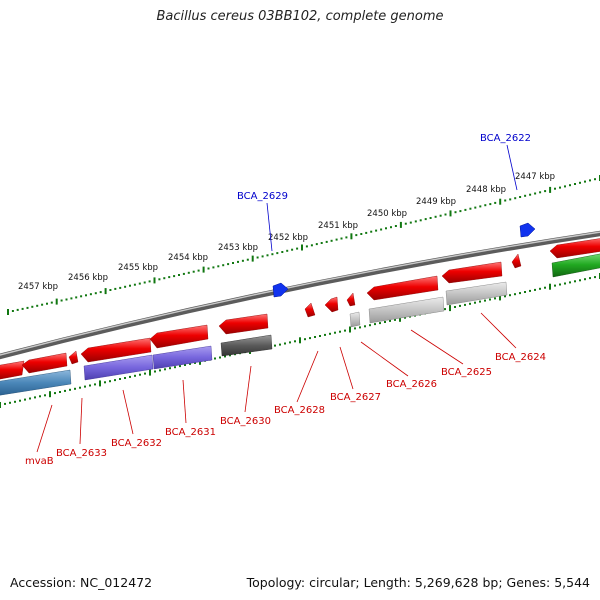 Image resolution: width=600 pixels, height=600 pixels. Describe the element at coordinates (81, 582) in the screenshot. I see `accession-text: Accession: NC_012472` at that location.